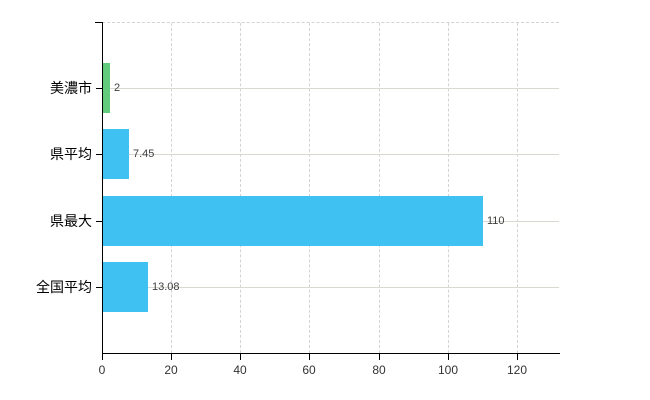 This screenshot has width=650, height=400. Describe the element at coordinates (309, 370) in the screenshot. I see `x-tick-label: 60` at that location.